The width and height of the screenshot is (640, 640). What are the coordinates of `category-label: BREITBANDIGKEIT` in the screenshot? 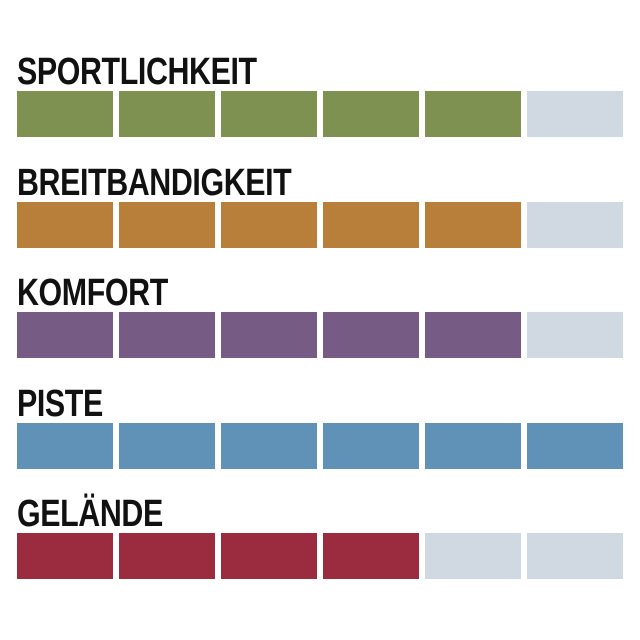 It's located at (154, 182).